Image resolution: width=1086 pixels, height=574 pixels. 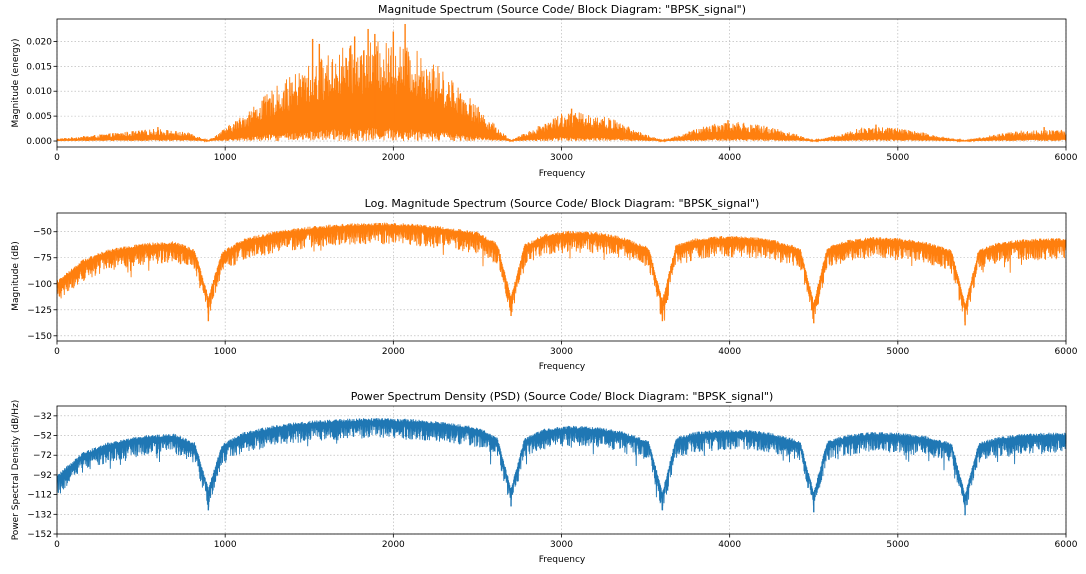 What do you see at coordinates (39, 67) in the screenshot?
I see `y-tick-label: 0.015` at bounding box center [39, 67].